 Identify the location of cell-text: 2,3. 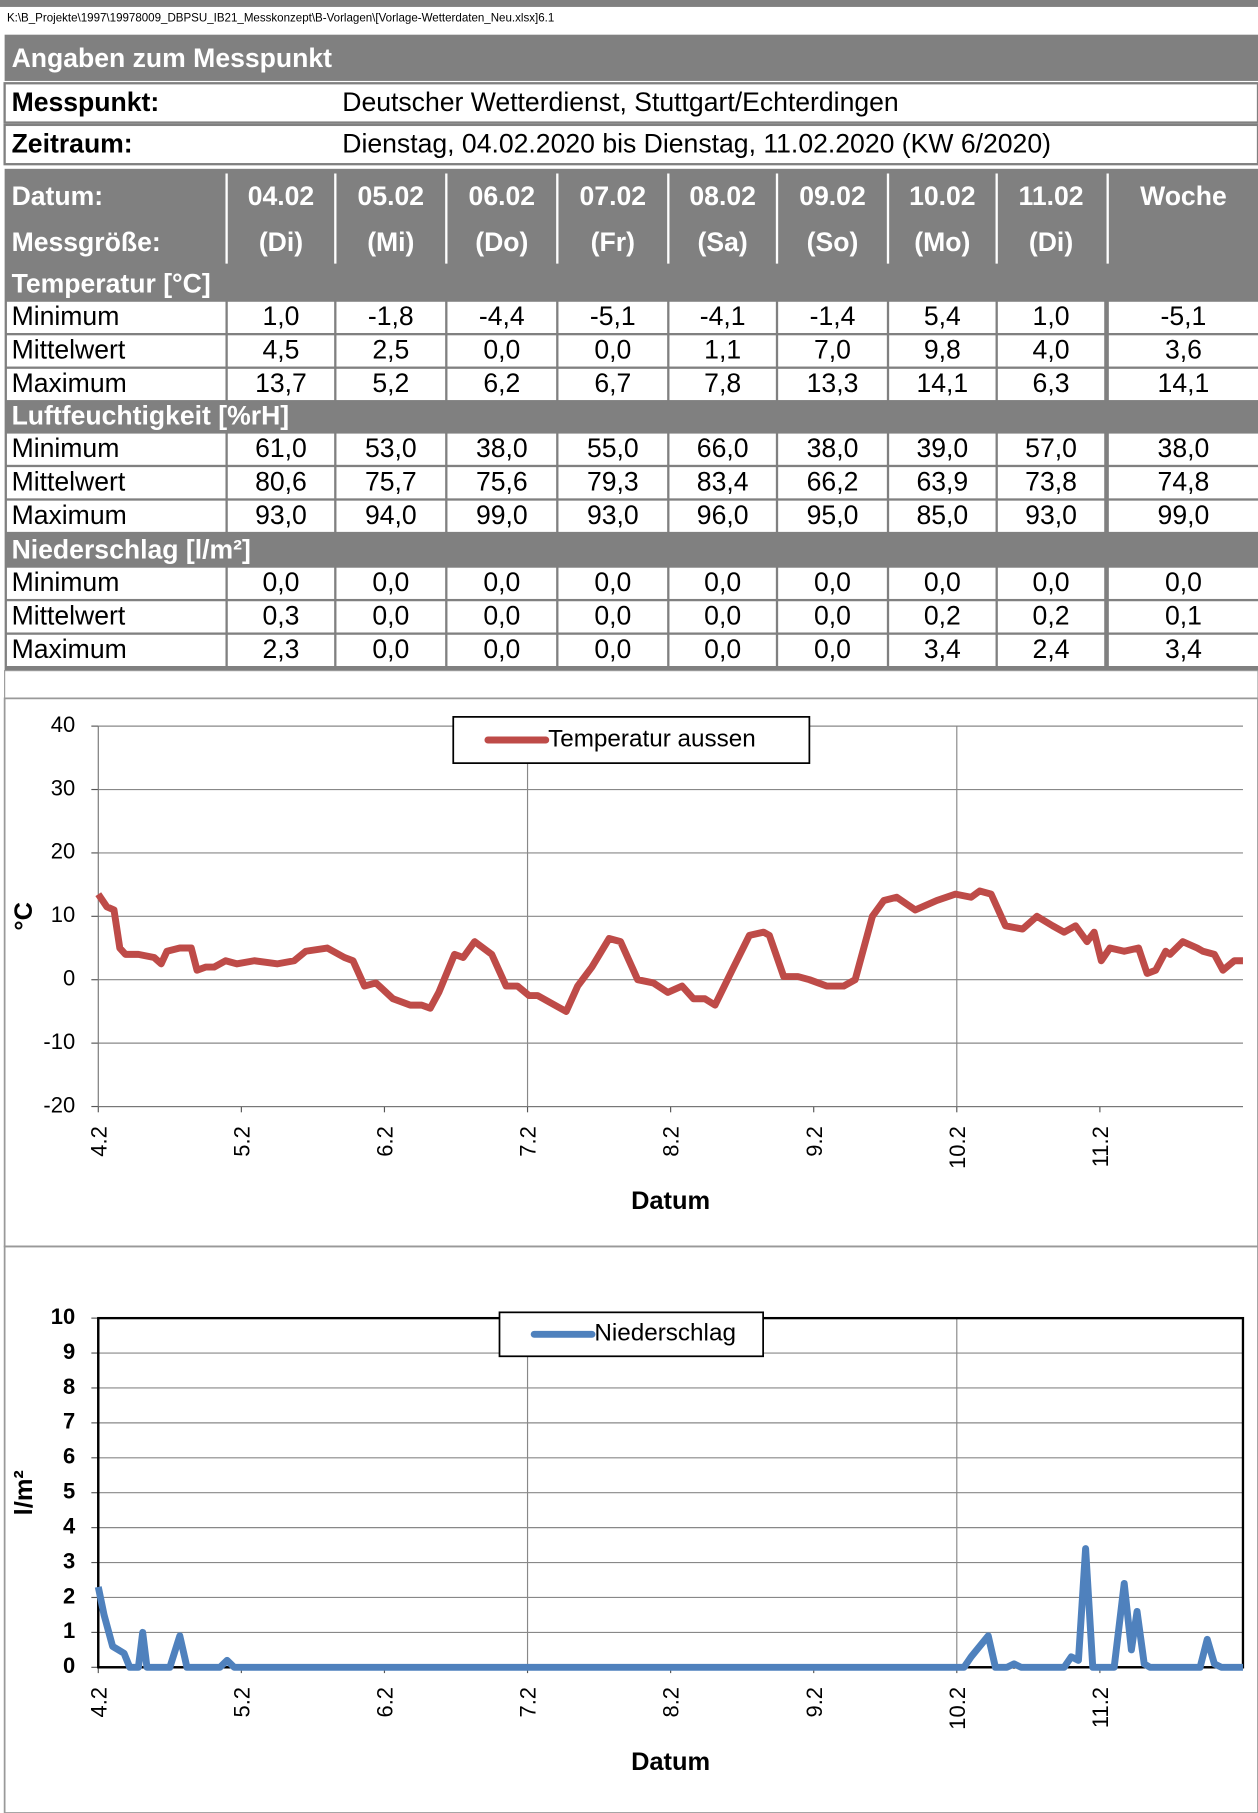
(280, 649).